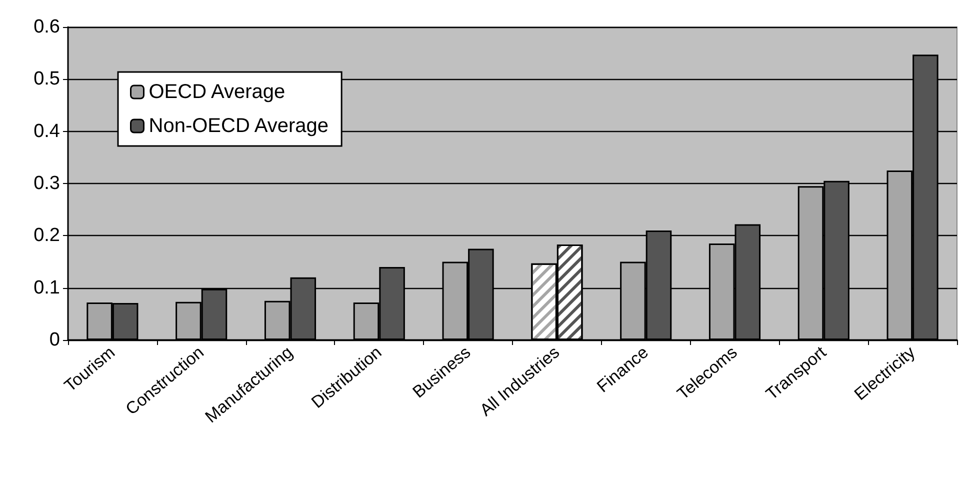 The image size is (959, 500). What do you see at coordinates (54, 340) in the screenshot?
I see `y-tick-label: 0` at bounding box center [54, 340].